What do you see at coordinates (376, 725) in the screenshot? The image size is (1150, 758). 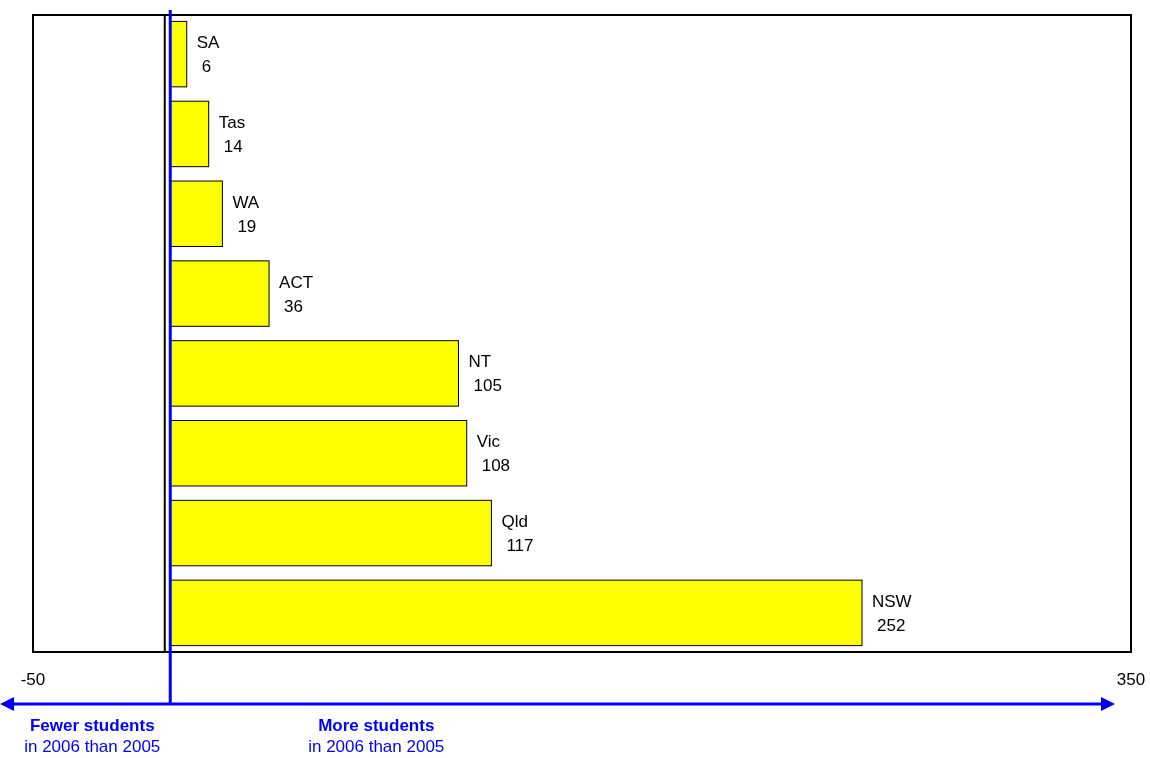 I see `text: More students` at bounding box center [376, 725].